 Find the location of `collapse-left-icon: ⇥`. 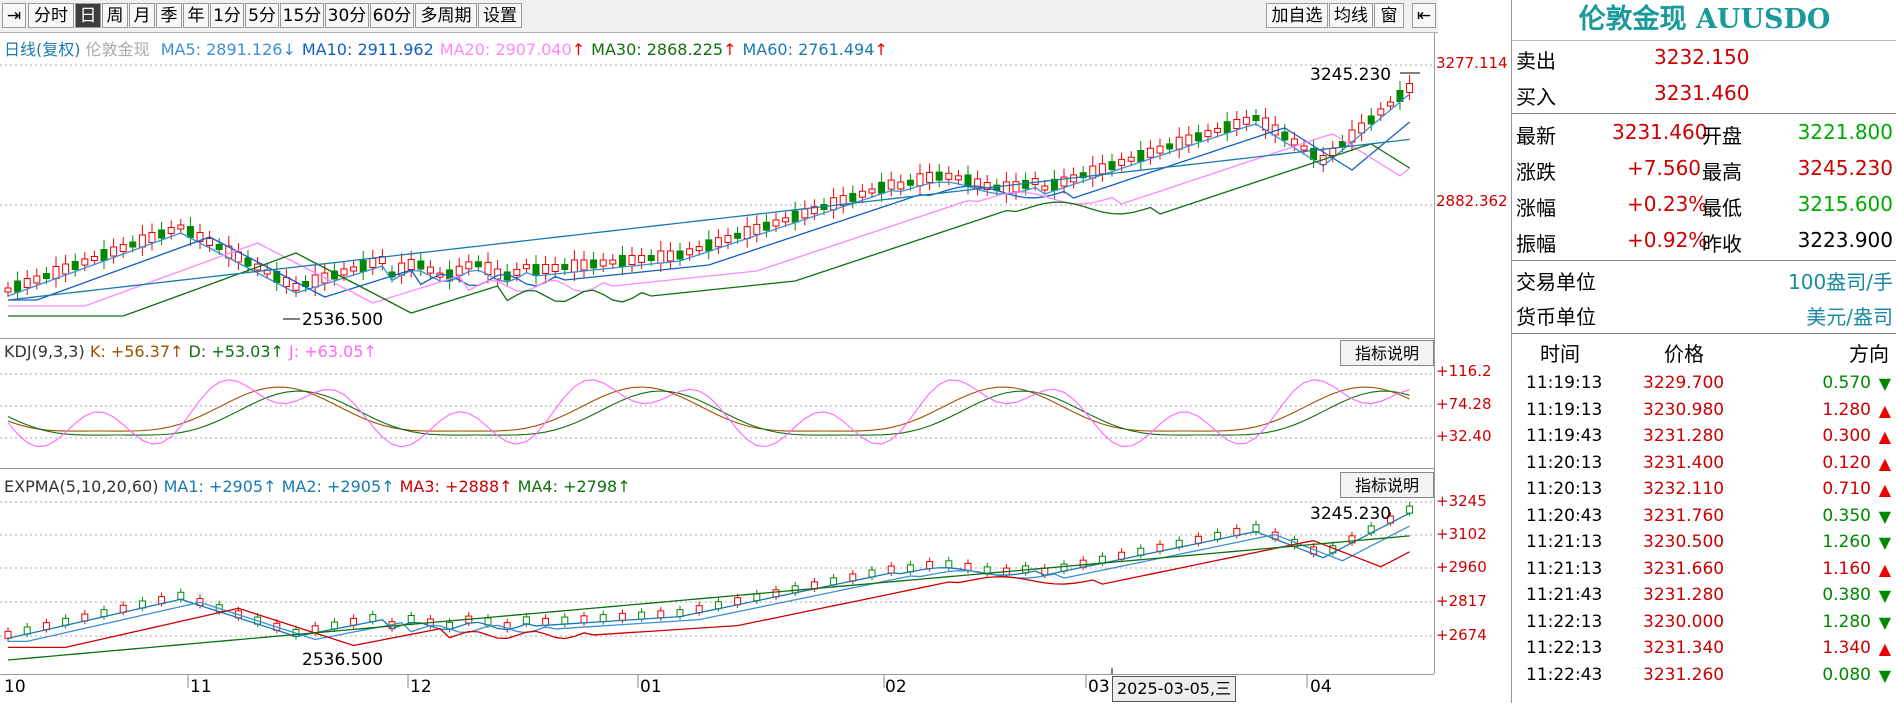

collapse-left-icon: ⇥ is located at coordinates (14, 15).